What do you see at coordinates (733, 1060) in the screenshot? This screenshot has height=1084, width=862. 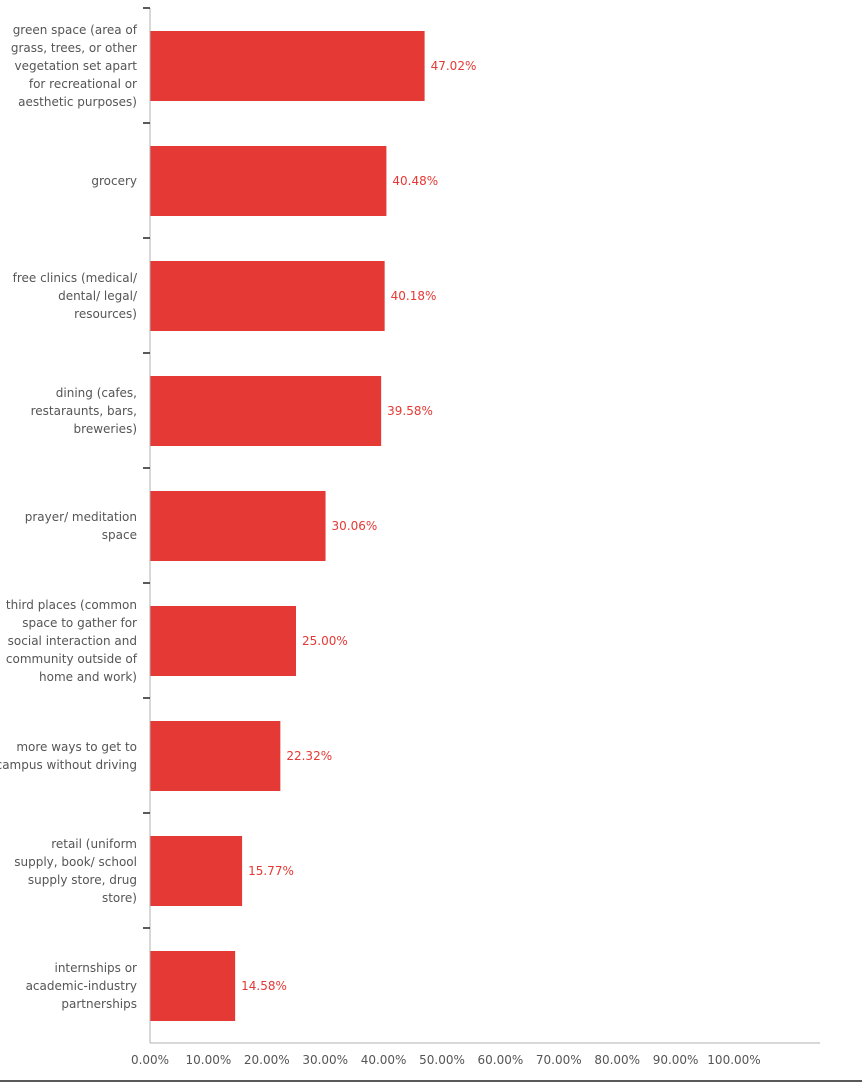 I see `x-tick-label: 100.00%` at bounding box center [733, 1060].